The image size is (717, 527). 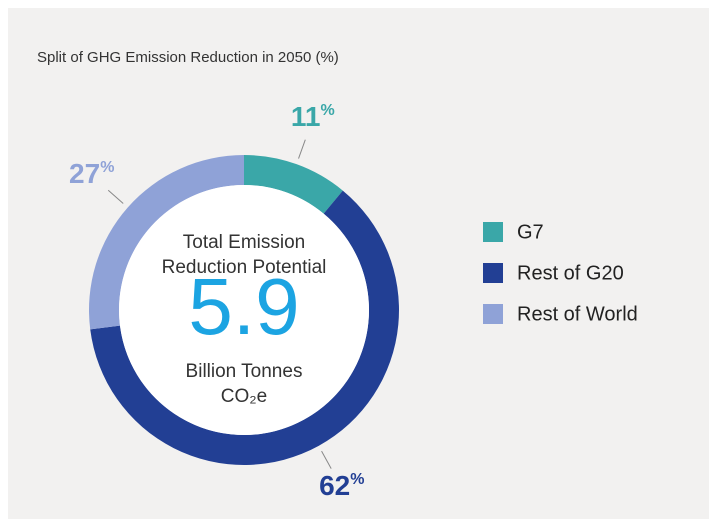 I want to click on value-label: 27%, so click(x=91, y=173).